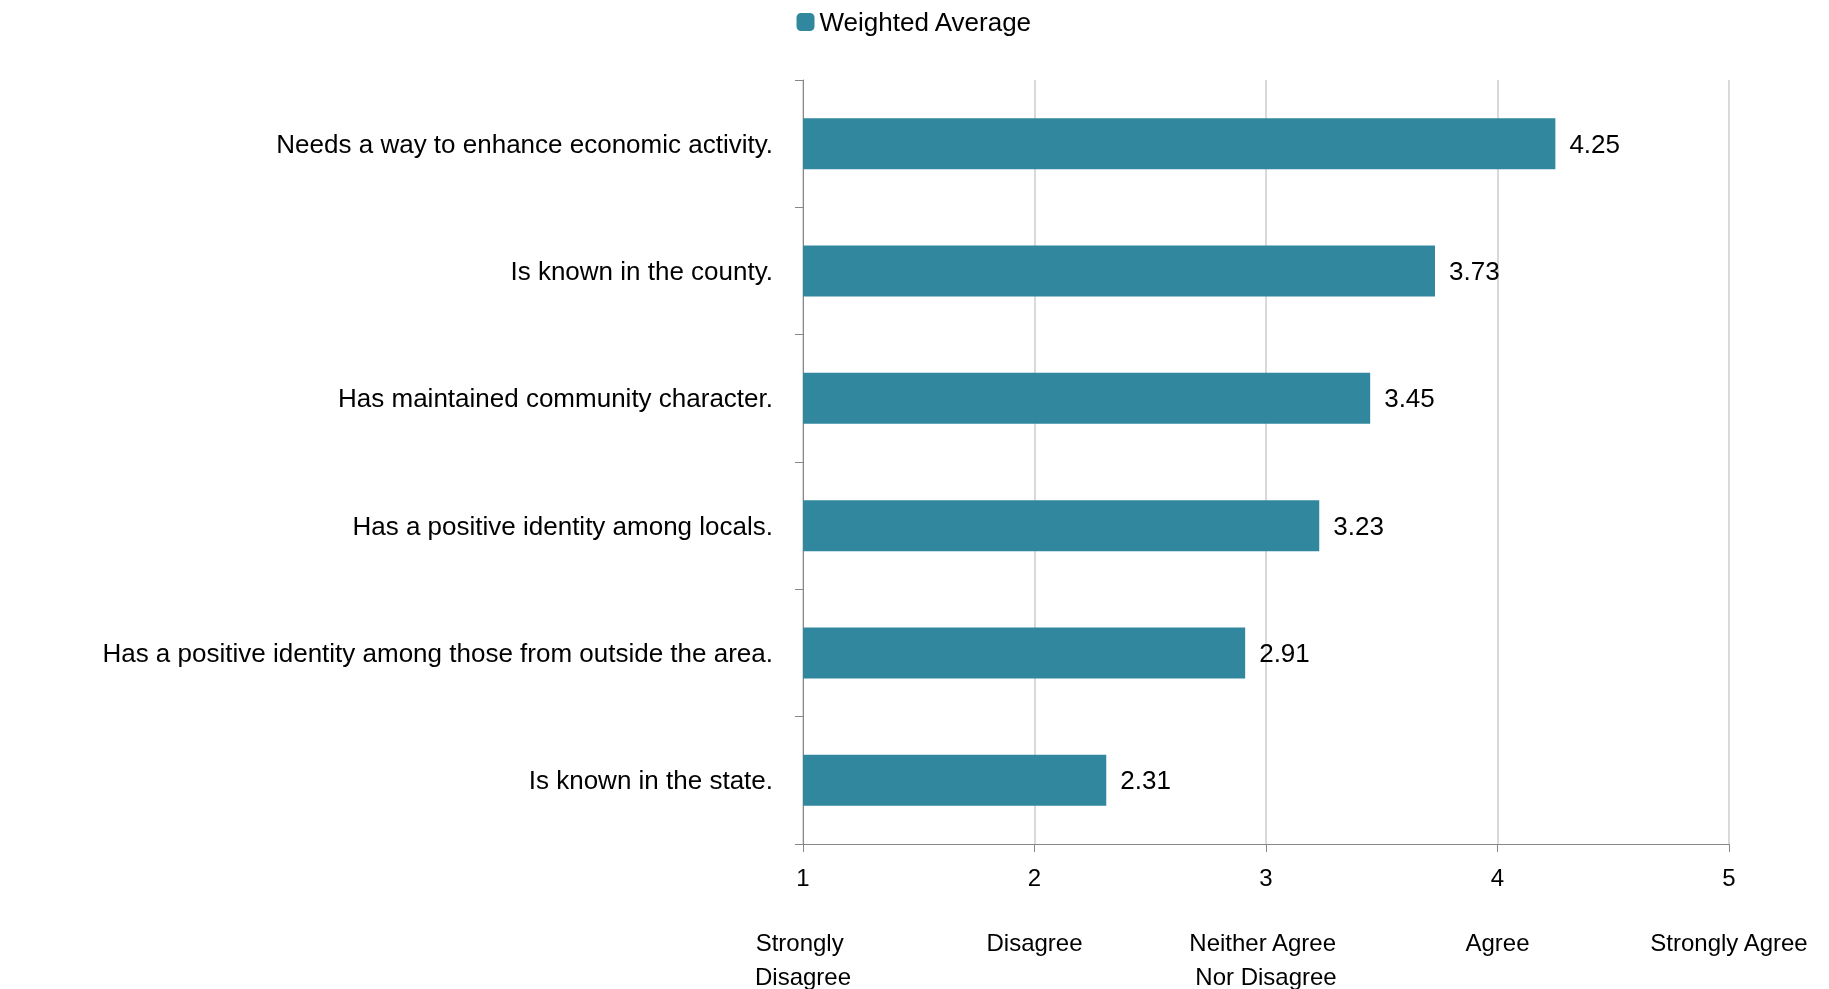 This screenshot has width=1829, height=989. I want to click on data-label: 2.91, so click(1284, 653).